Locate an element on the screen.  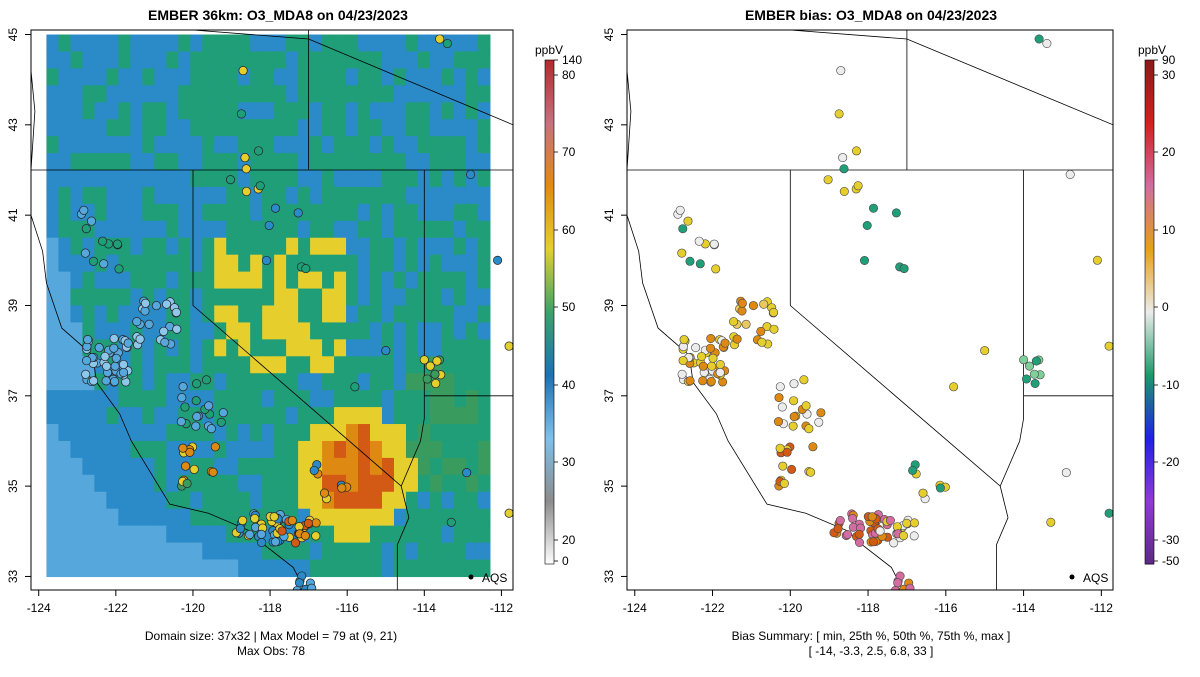
right-aqs-marker: AQS is located at coordinates (1088, 578).